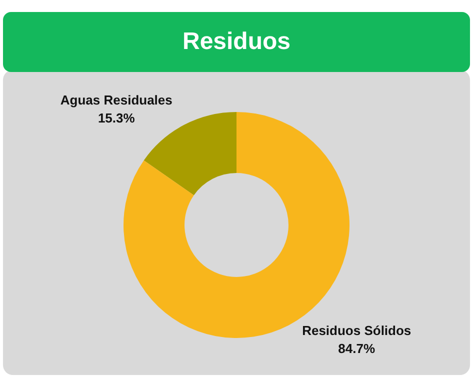 Image resolution: width=473 pixels, height=379 pixels. Describe the element at coordinates (117, 118) in the screenshot. I see `data-label: 15.3%` at that location.